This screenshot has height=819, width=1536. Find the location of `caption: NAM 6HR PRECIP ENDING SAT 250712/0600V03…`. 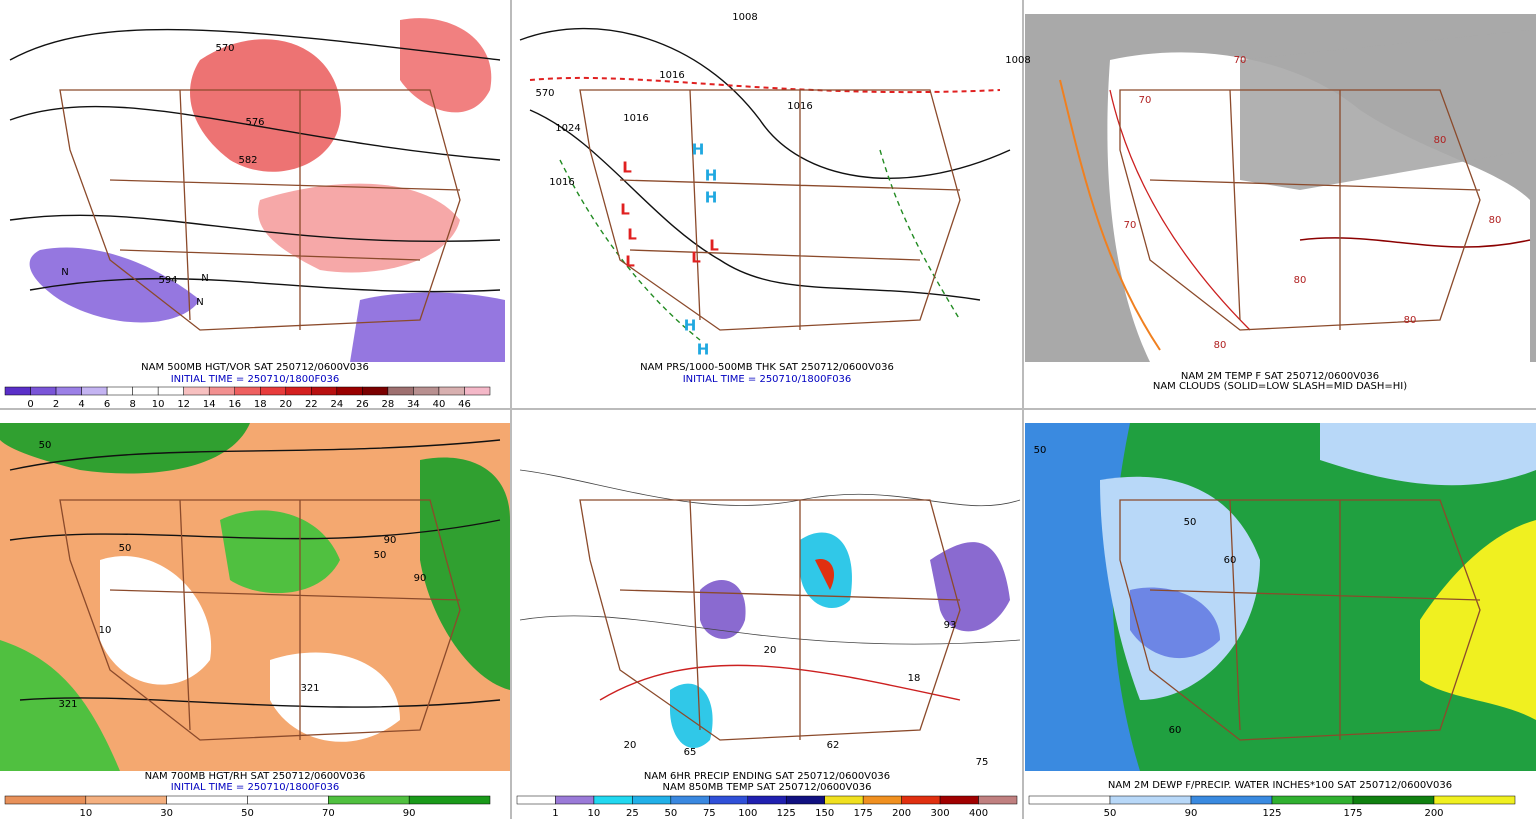

caption: NAM 6HR PRECIP ENDING SAT 250712/0600V03… is located at coordinates (767, 776).